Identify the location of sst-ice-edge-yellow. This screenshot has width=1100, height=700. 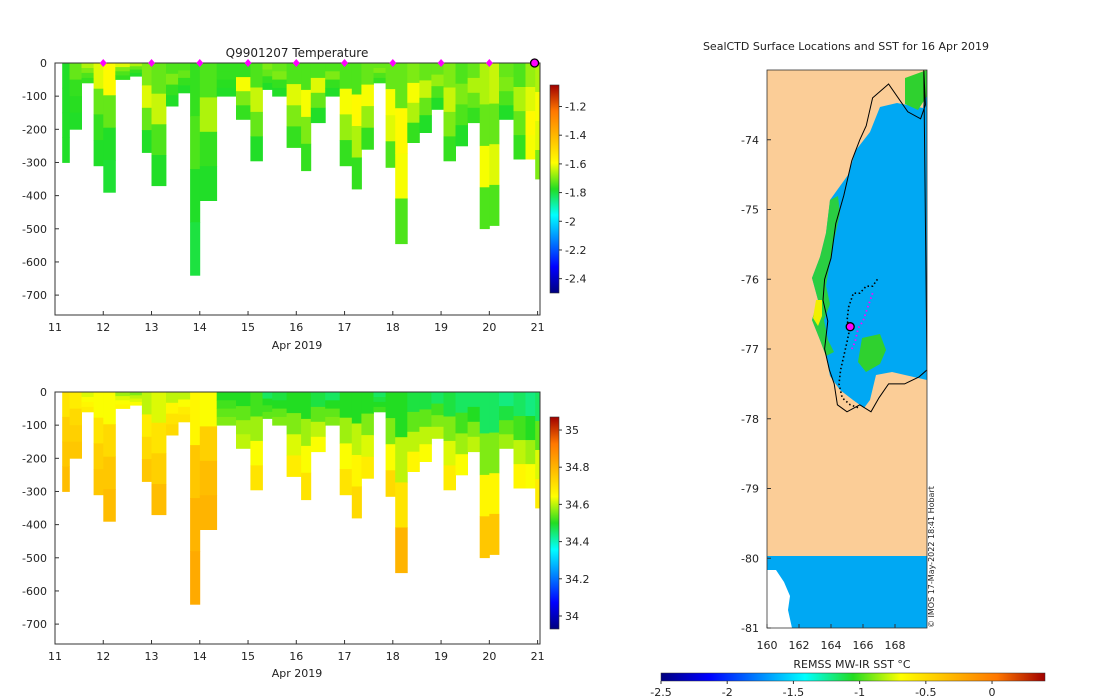
(817, 313).